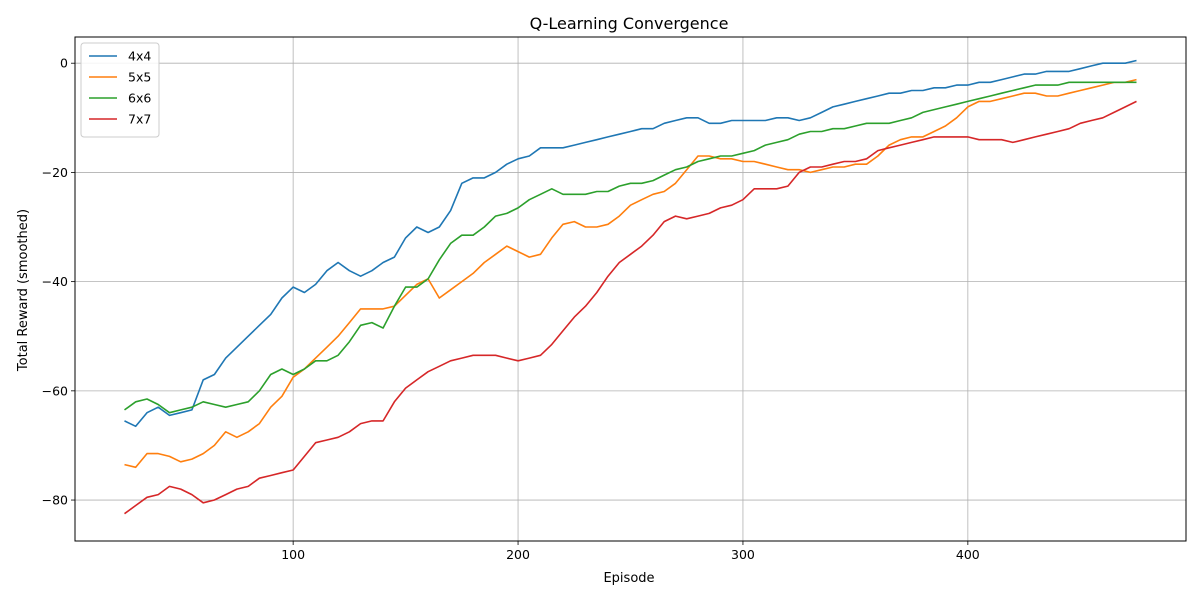 This screenshot has height=600, width=1200. Describe the element at coordinates (55, 390) in the screenshot. I see `y-tick-label: −60` at that location.